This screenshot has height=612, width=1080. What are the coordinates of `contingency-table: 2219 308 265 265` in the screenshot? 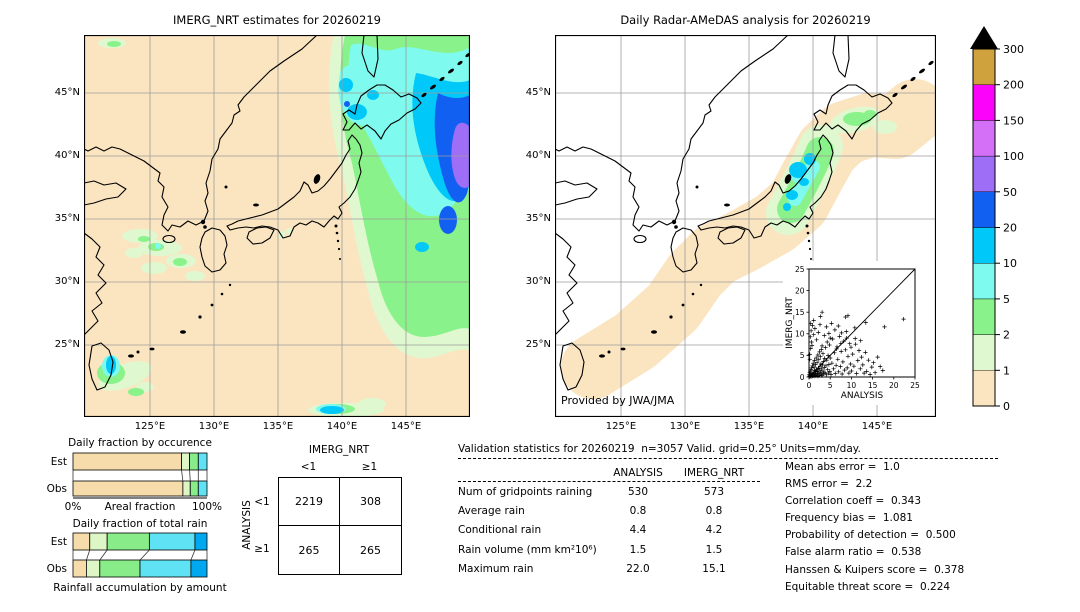 It's located at (340, 526).